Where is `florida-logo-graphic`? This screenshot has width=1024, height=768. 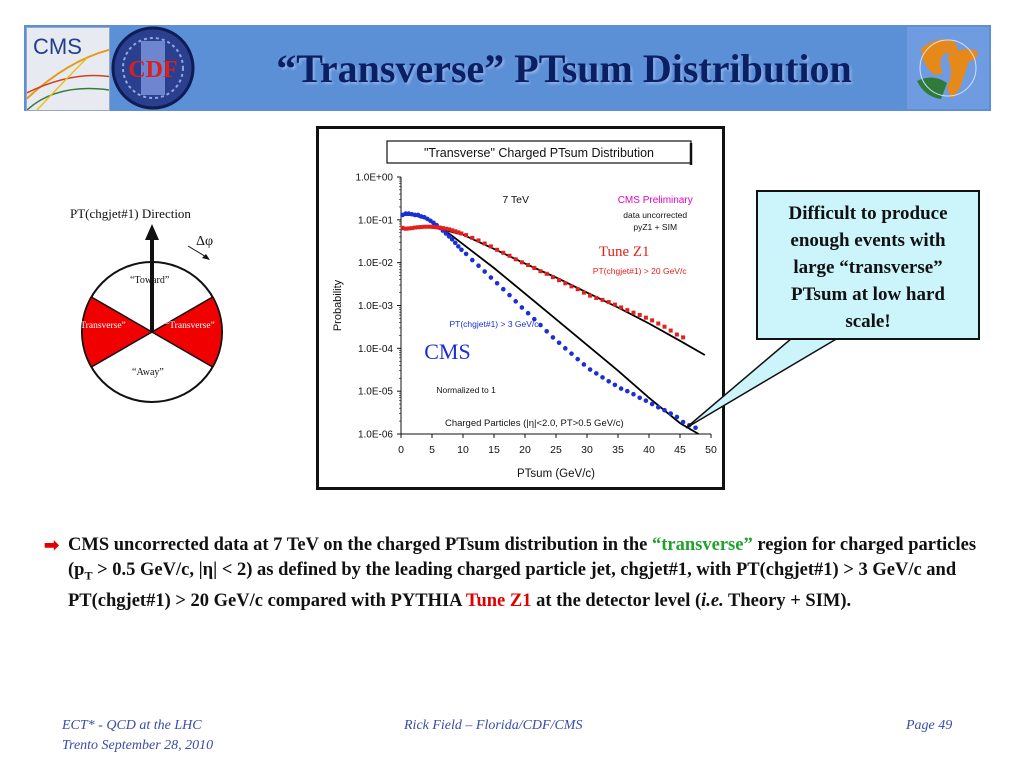
florida-logo-graphic is located at coordinates (947, 69).